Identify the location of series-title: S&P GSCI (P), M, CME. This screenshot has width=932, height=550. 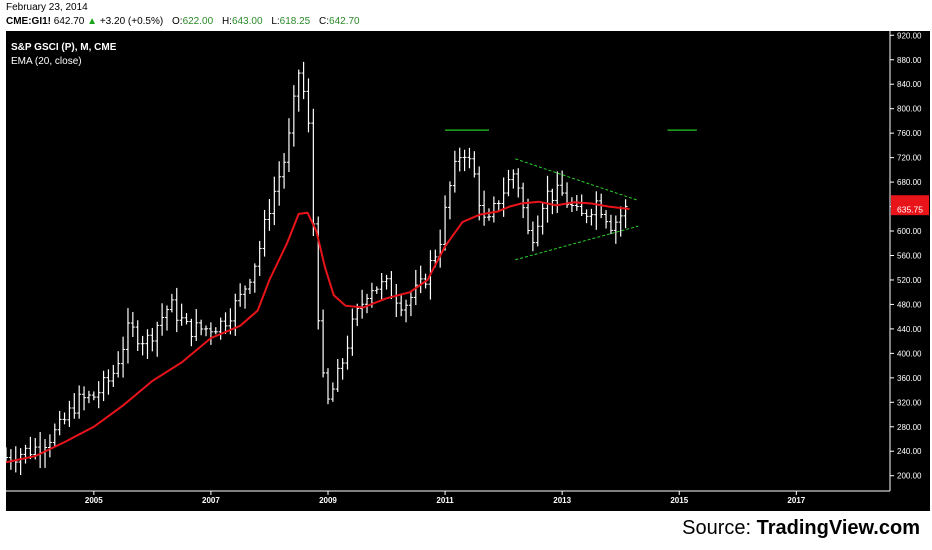
(64, 47).